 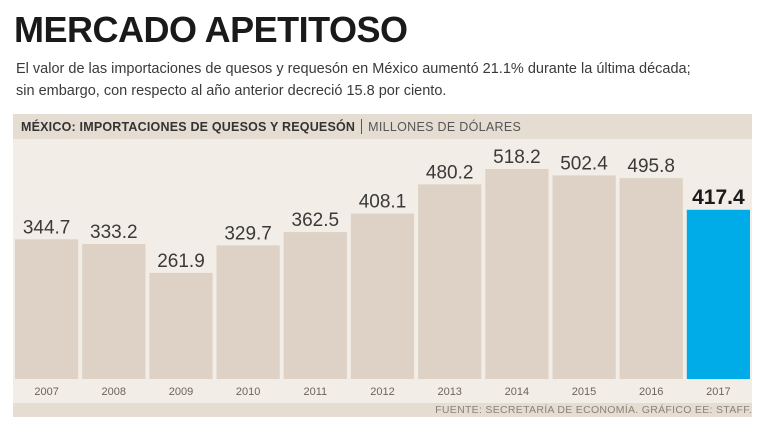 What do you see at coordinates (211, 29) in the screenshot?
I see `headline: MERCADO APETITOSO` at bounding box center [211, 29].